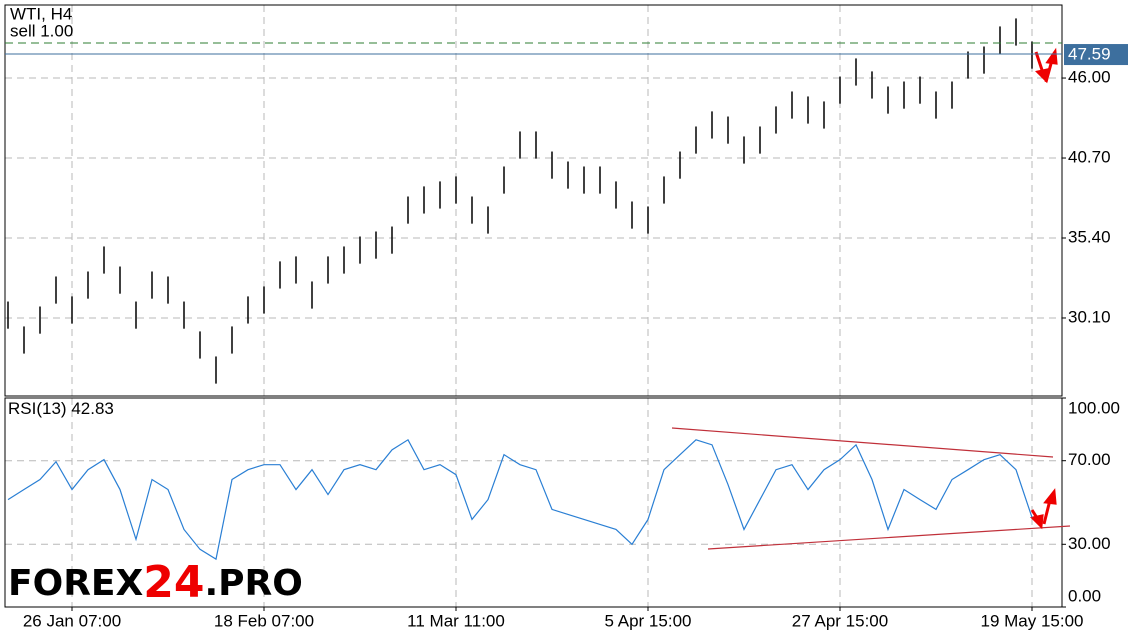 This screenshot has height=640, width=1136. What do you see at coordinates (41, 30) in the screenshot?
I see `order-label: sell 1.00` at bounding box center [41, 30].